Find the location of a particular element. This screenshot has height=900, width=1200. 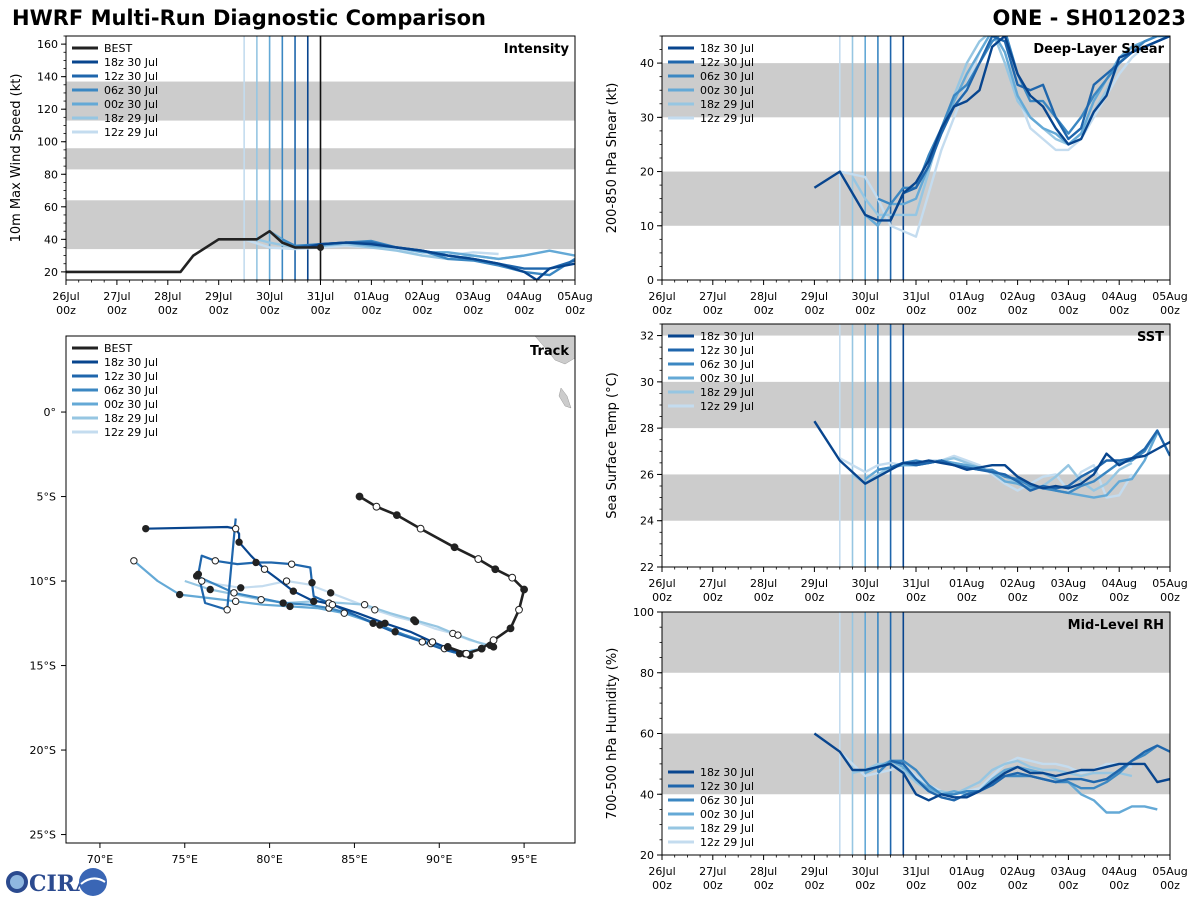

shear-xtick-label: 05Aug 00z is located at coordinates (1169, 303).